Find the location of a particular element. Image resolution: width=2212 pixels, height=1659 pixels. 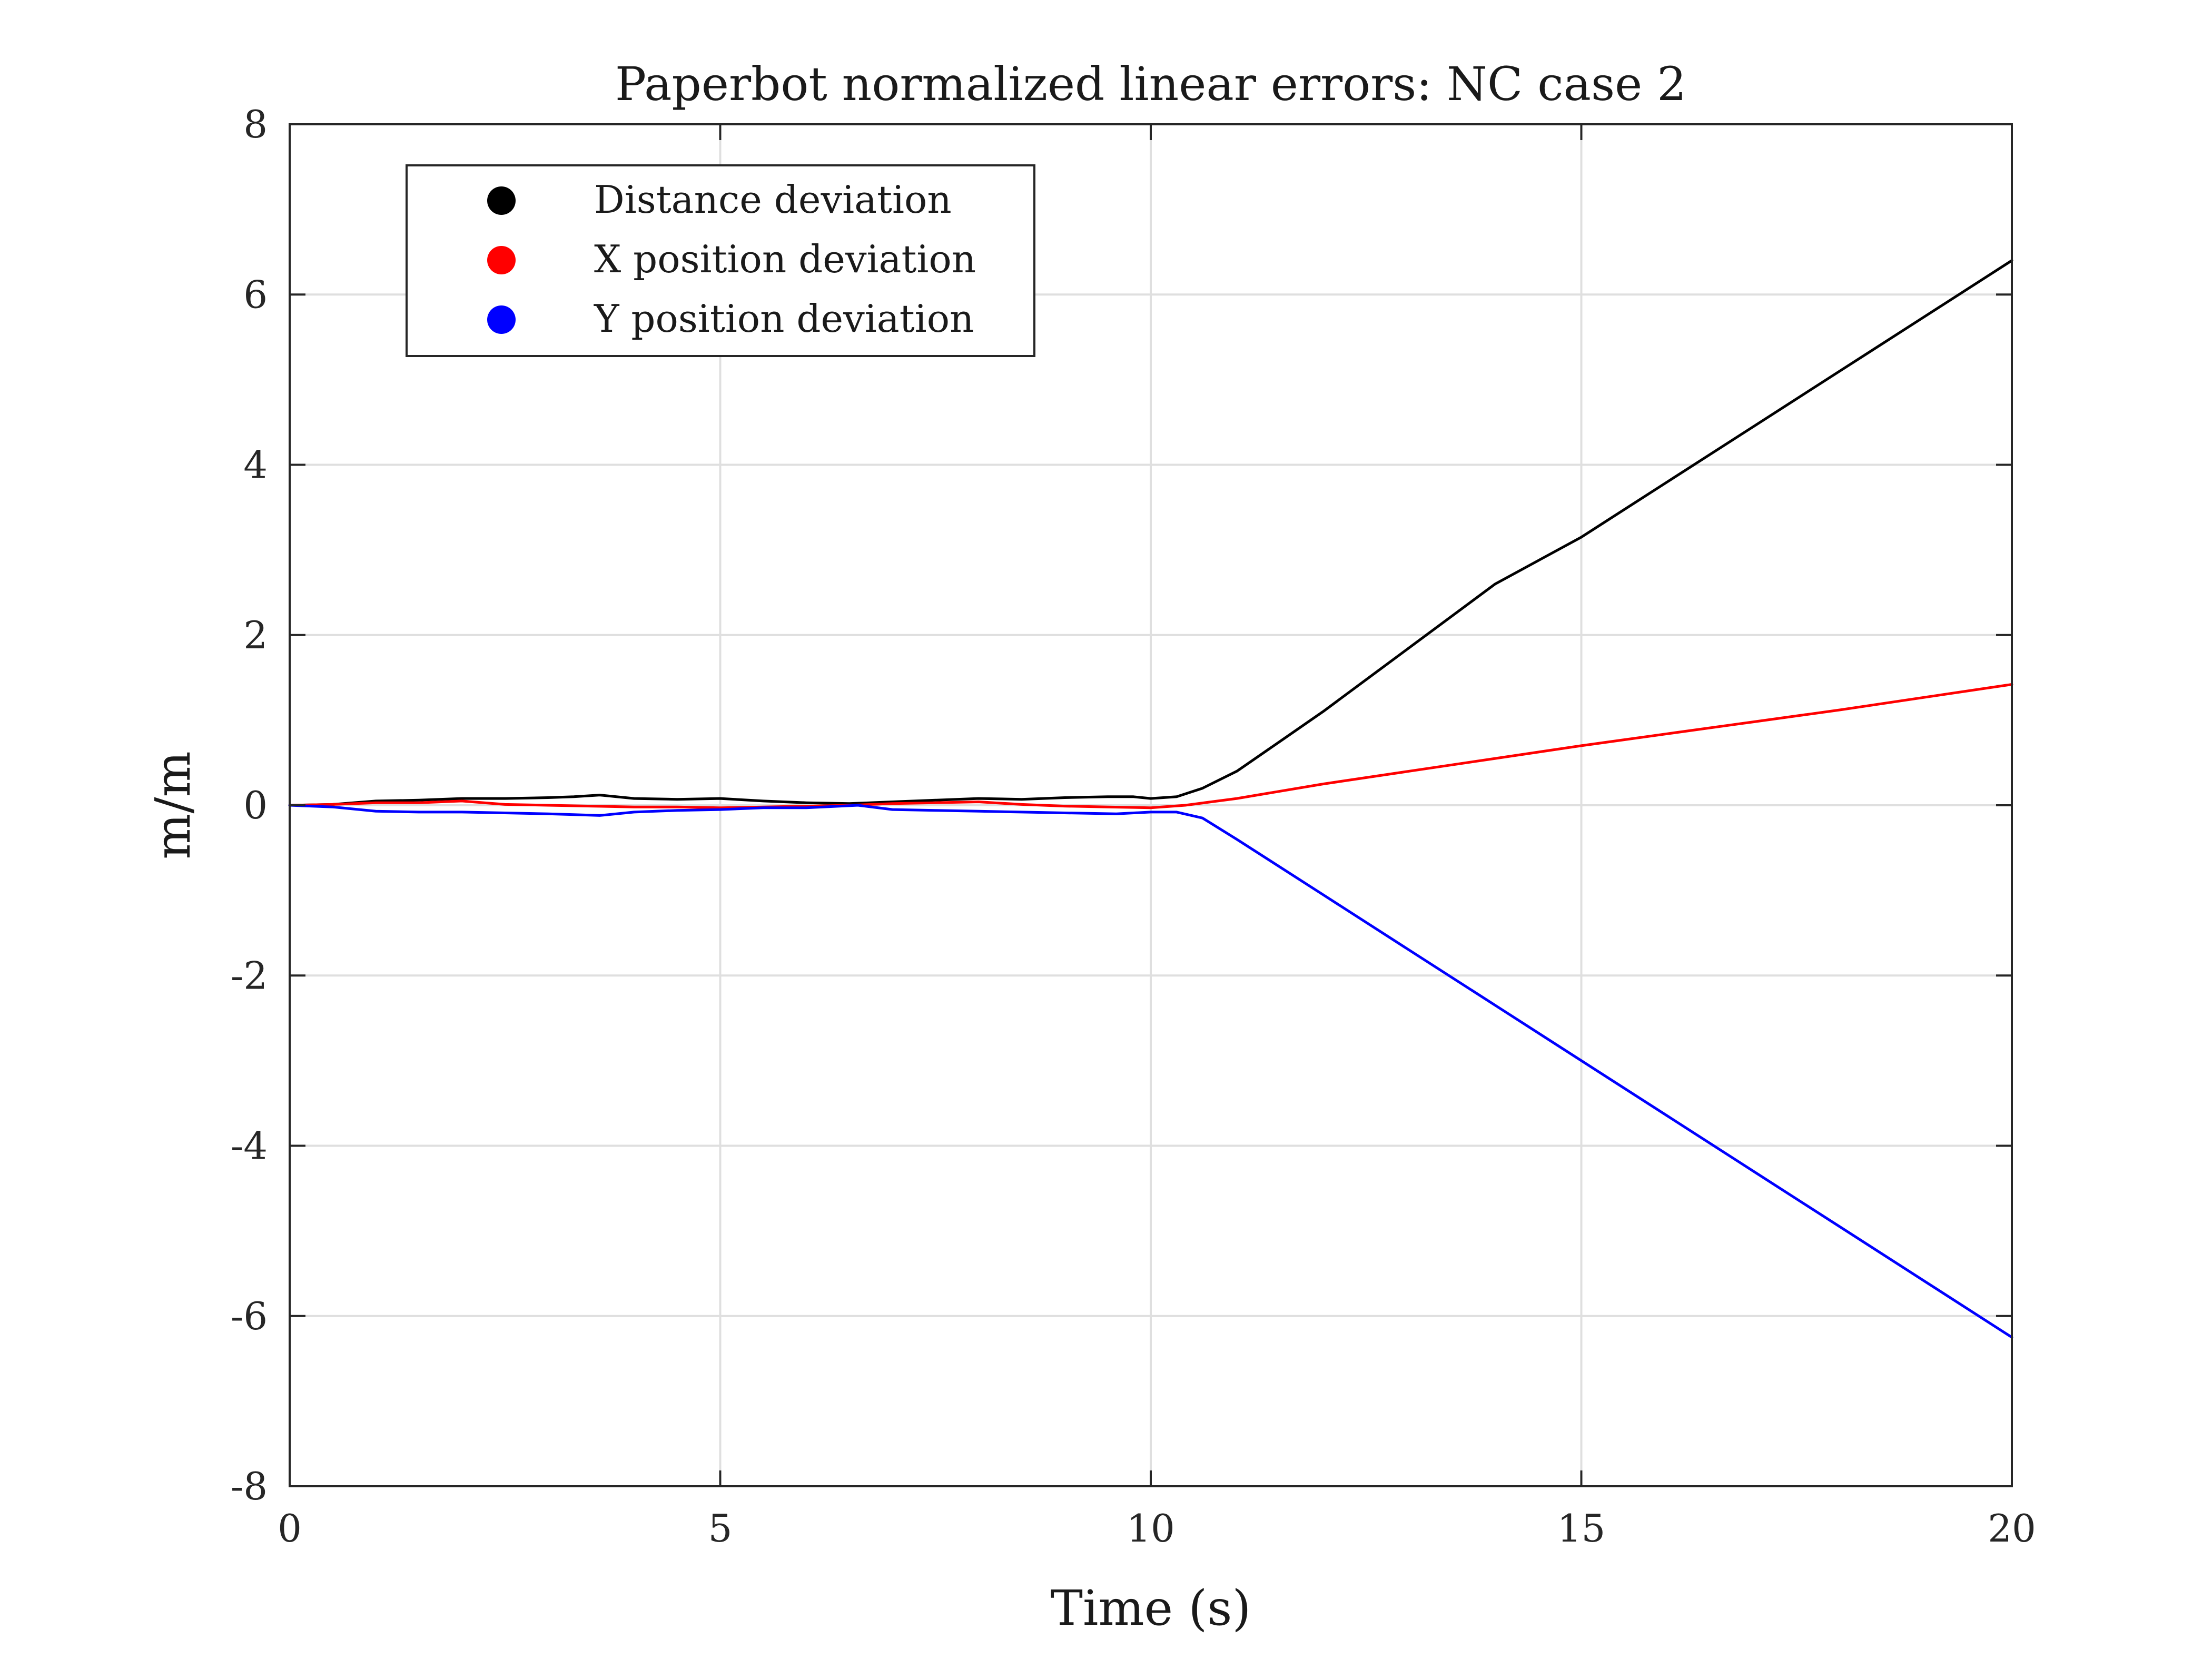

x-tick-label: 20 is located at coordinates (2012, 1528).